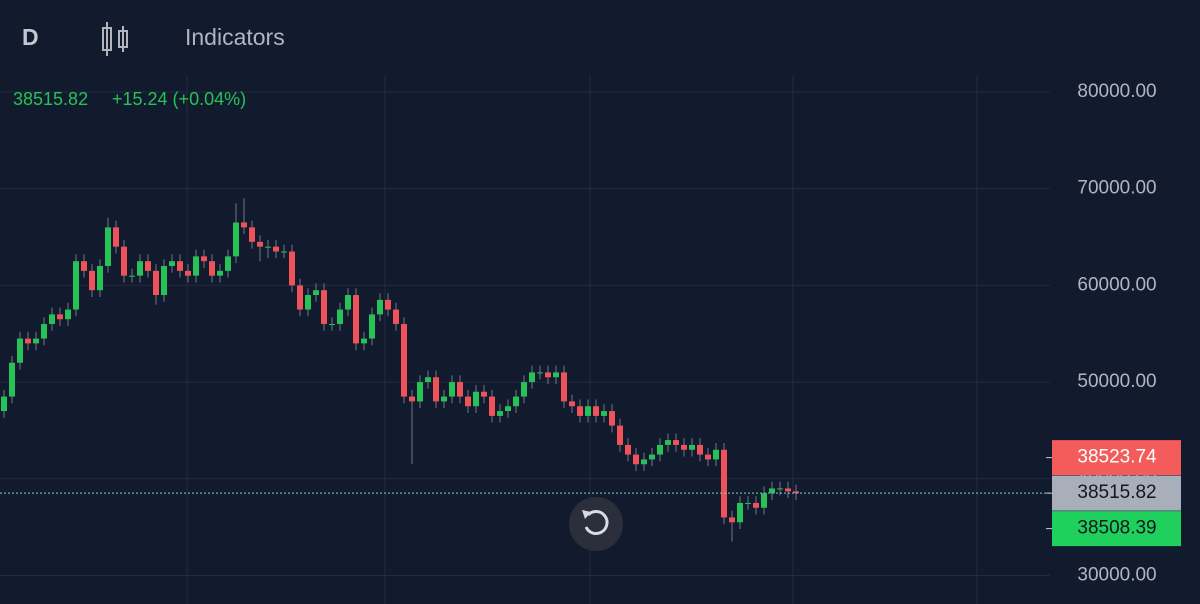 Image resolution: width=1200 pixels, height=604 pixels. What do you see at coordinates (1116, 574) in the screenshot?
I see `y-tick-label: 30000.00` at bounding box center [1116, 574].